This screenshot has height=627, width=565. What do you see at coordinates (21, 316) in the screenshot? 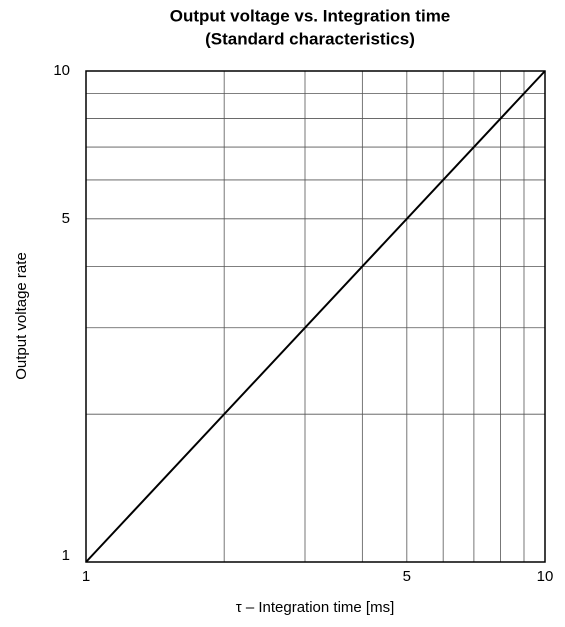
I see `y-axis-label: Output voltage rate` at bounding box center [21, 316].